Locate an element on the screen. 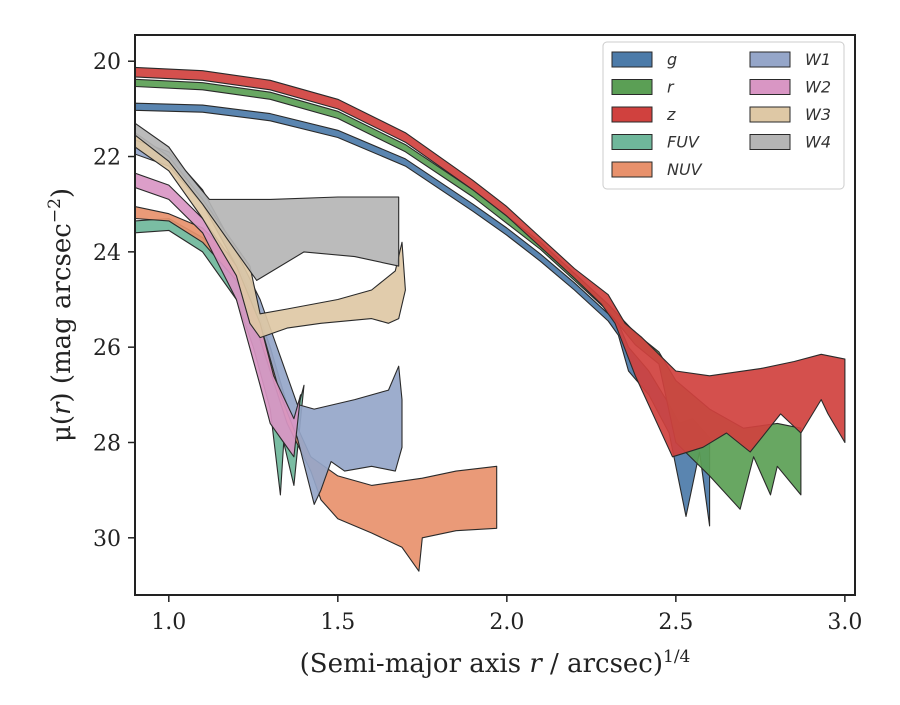 The width and height of the screenshot is (900, 705). legend-label-w3: W3 is located at coordinates (818, 114).